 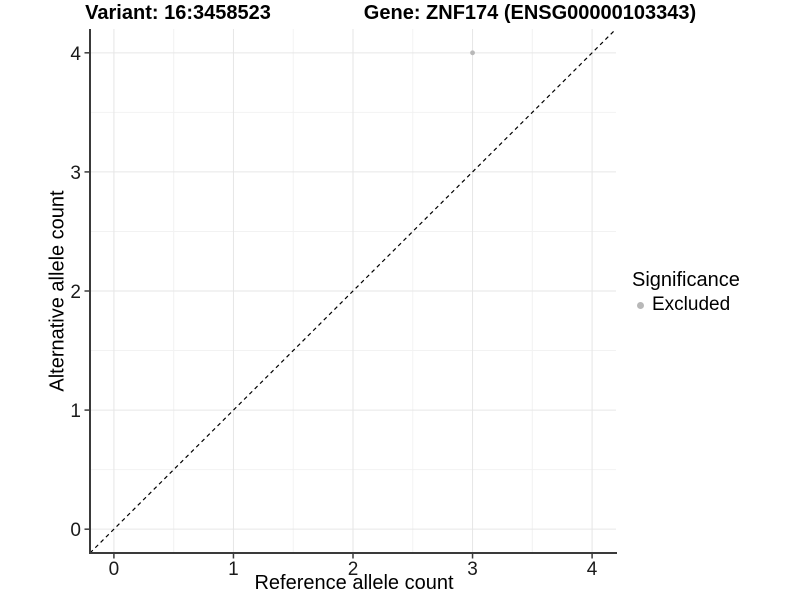 I want to click on legend-item: Excluded, so click(x=686, y=305).